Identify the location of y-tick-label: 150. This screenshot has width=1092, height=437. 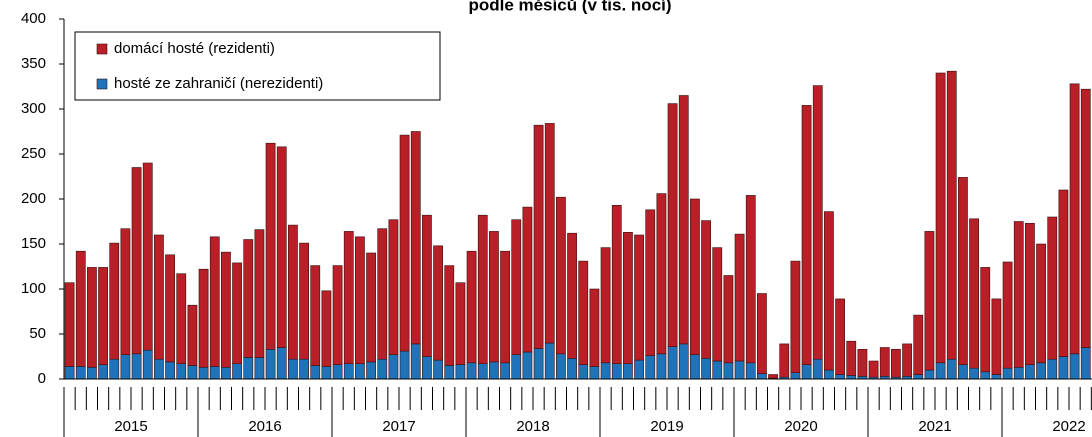
(33, 243).